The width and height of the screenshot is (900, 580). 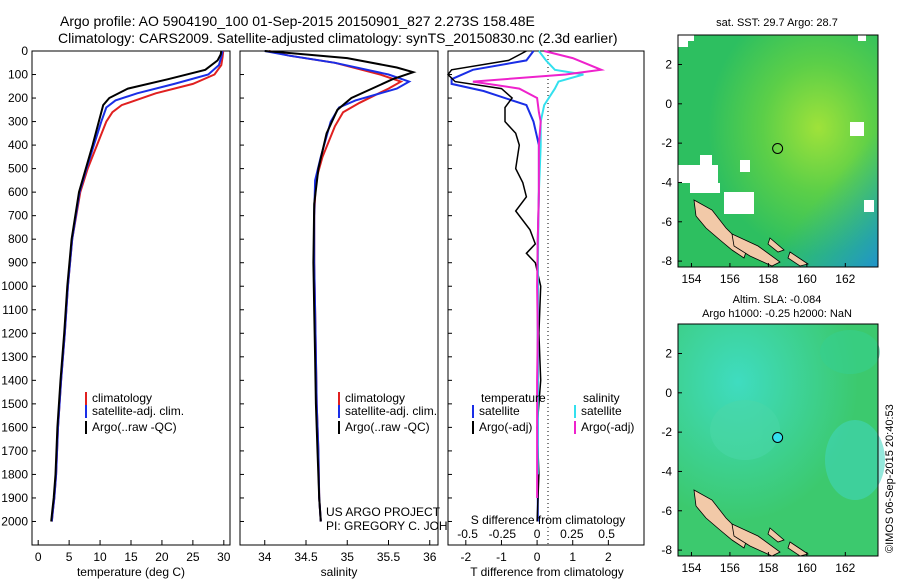 I want to click on temperature-axis-label: temperature (deg C), so click(x=131, y=572).